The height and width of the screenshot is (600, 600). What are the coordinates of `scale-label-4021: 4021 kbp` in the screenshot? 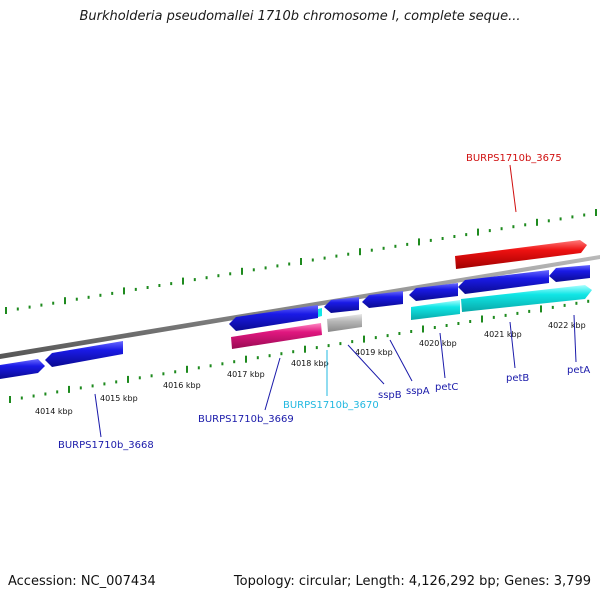 It's located at (503, 334).